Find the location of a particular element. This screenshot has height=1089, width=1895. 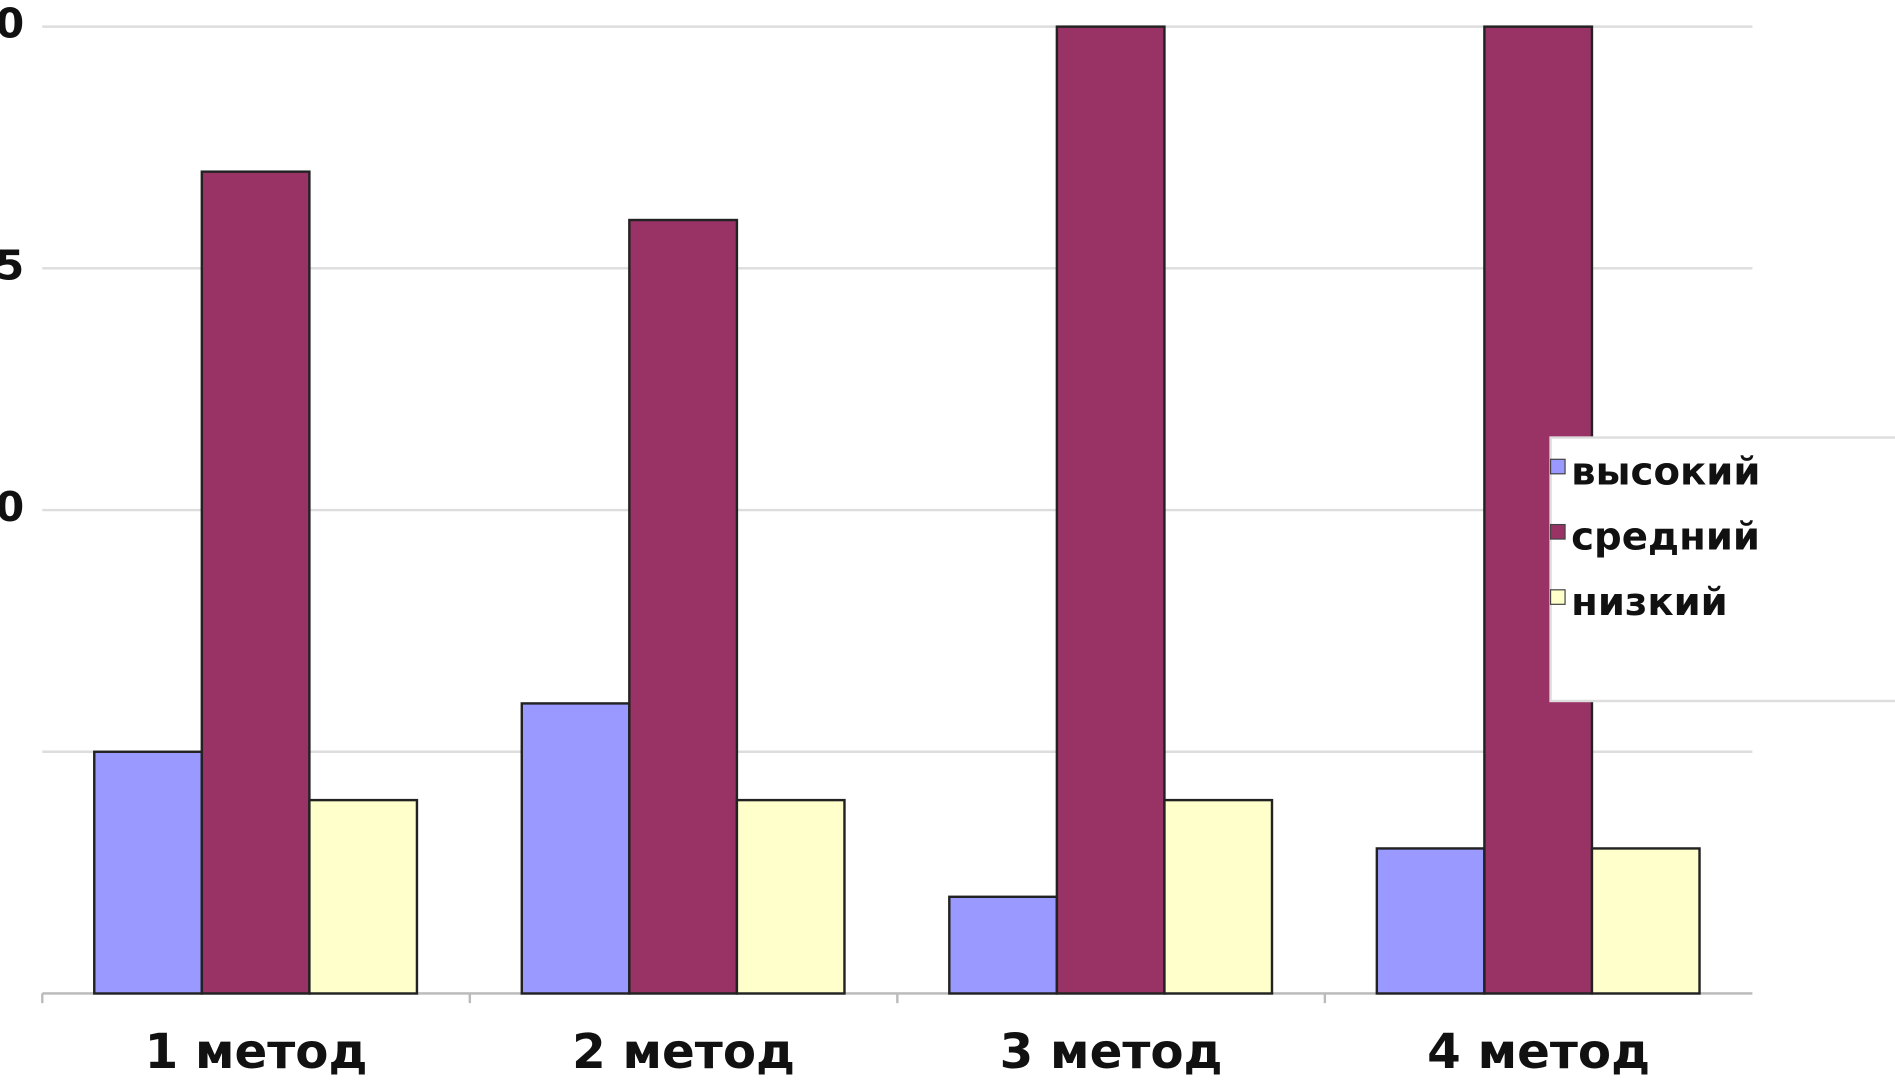

legend-box is located at coordinates (1722, 569).